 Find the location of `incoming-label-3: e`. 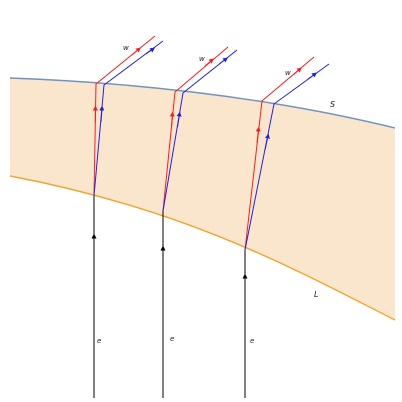

incoming-label-3: e is located at coordinates (252, 341).